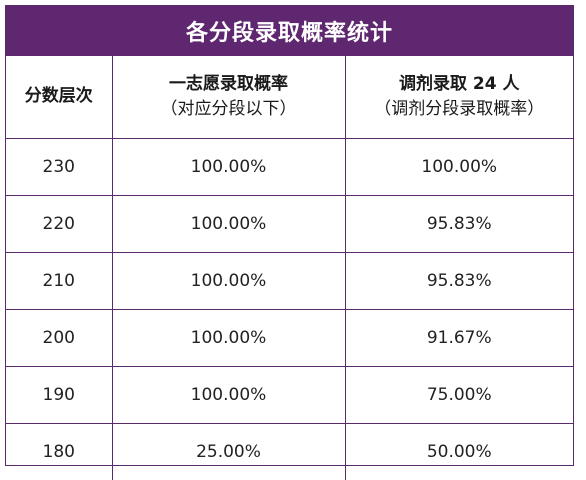  What do you see at coordinates (59, 395) in the screenshot?
I see `score-cell: 190` at bounding box center [59, 395].